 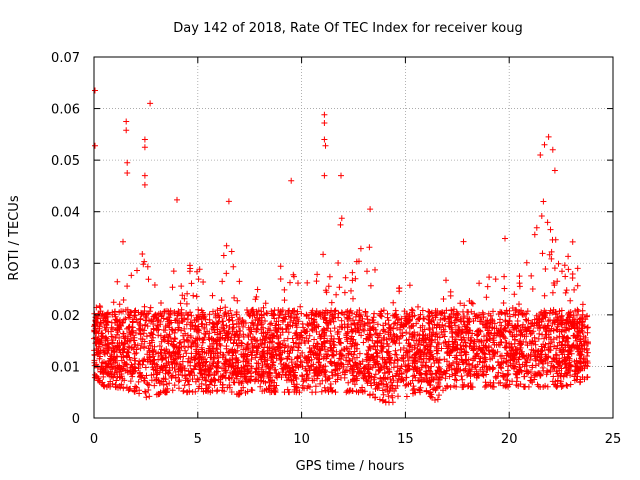 I want to click on y-tick-label: 0.01, so click(x=65, y=367).